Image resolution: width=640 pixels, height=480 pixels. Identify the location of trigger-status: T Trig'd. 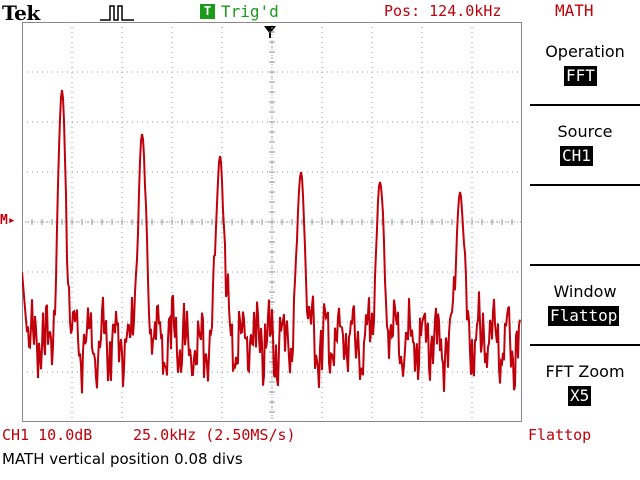
(239, 11).